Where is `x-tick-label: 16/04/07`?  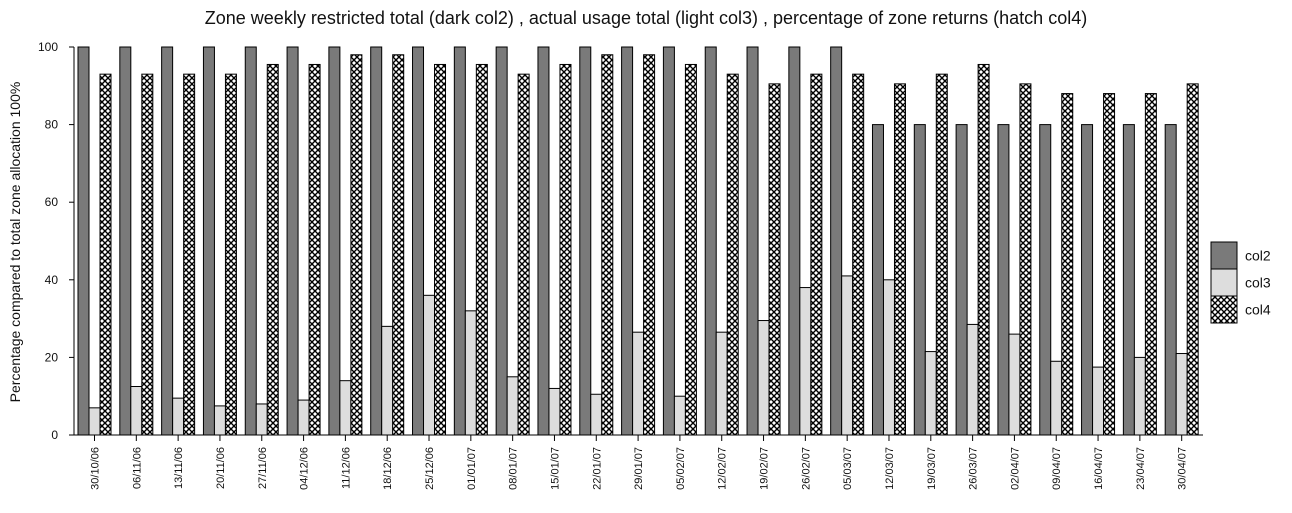
x-tick-label: 16/04/07 is located at coordinates (1099, 468).